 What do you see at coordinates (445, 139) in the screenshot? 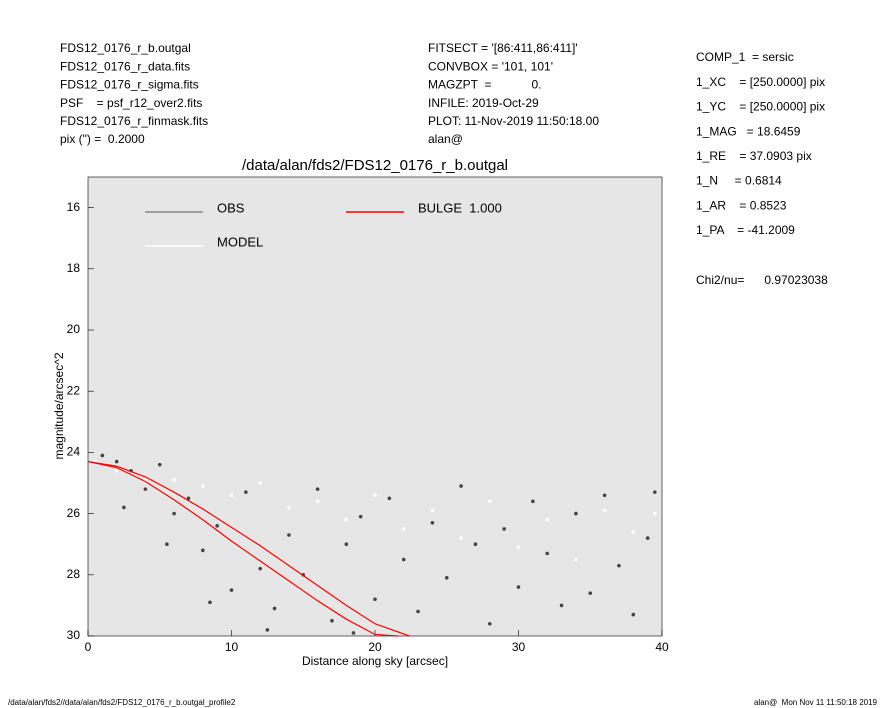
I see `header-middle-line: alan@` at bounding box center [445, 139].